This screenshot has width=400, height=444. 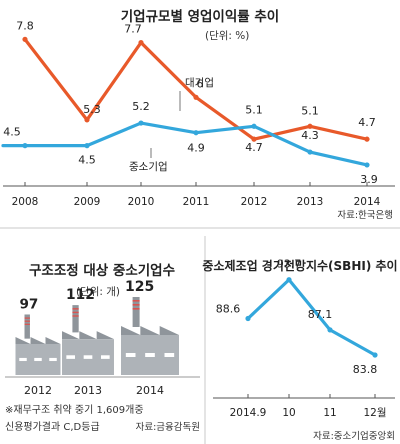 What do you see at coordinates (329, 413) in the screenshot?
I see `x-tick-label: 11` at bounding box center [329, 413].